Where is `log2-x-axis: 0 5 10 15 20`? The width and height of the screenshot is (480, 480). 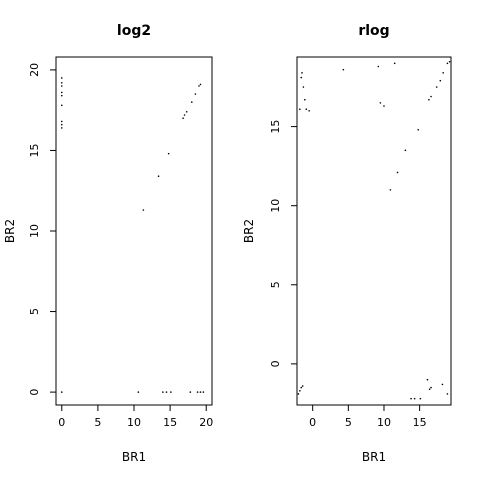
log2-x-axis: 0 5 10 15 20 is located at coordinates (135, 416).